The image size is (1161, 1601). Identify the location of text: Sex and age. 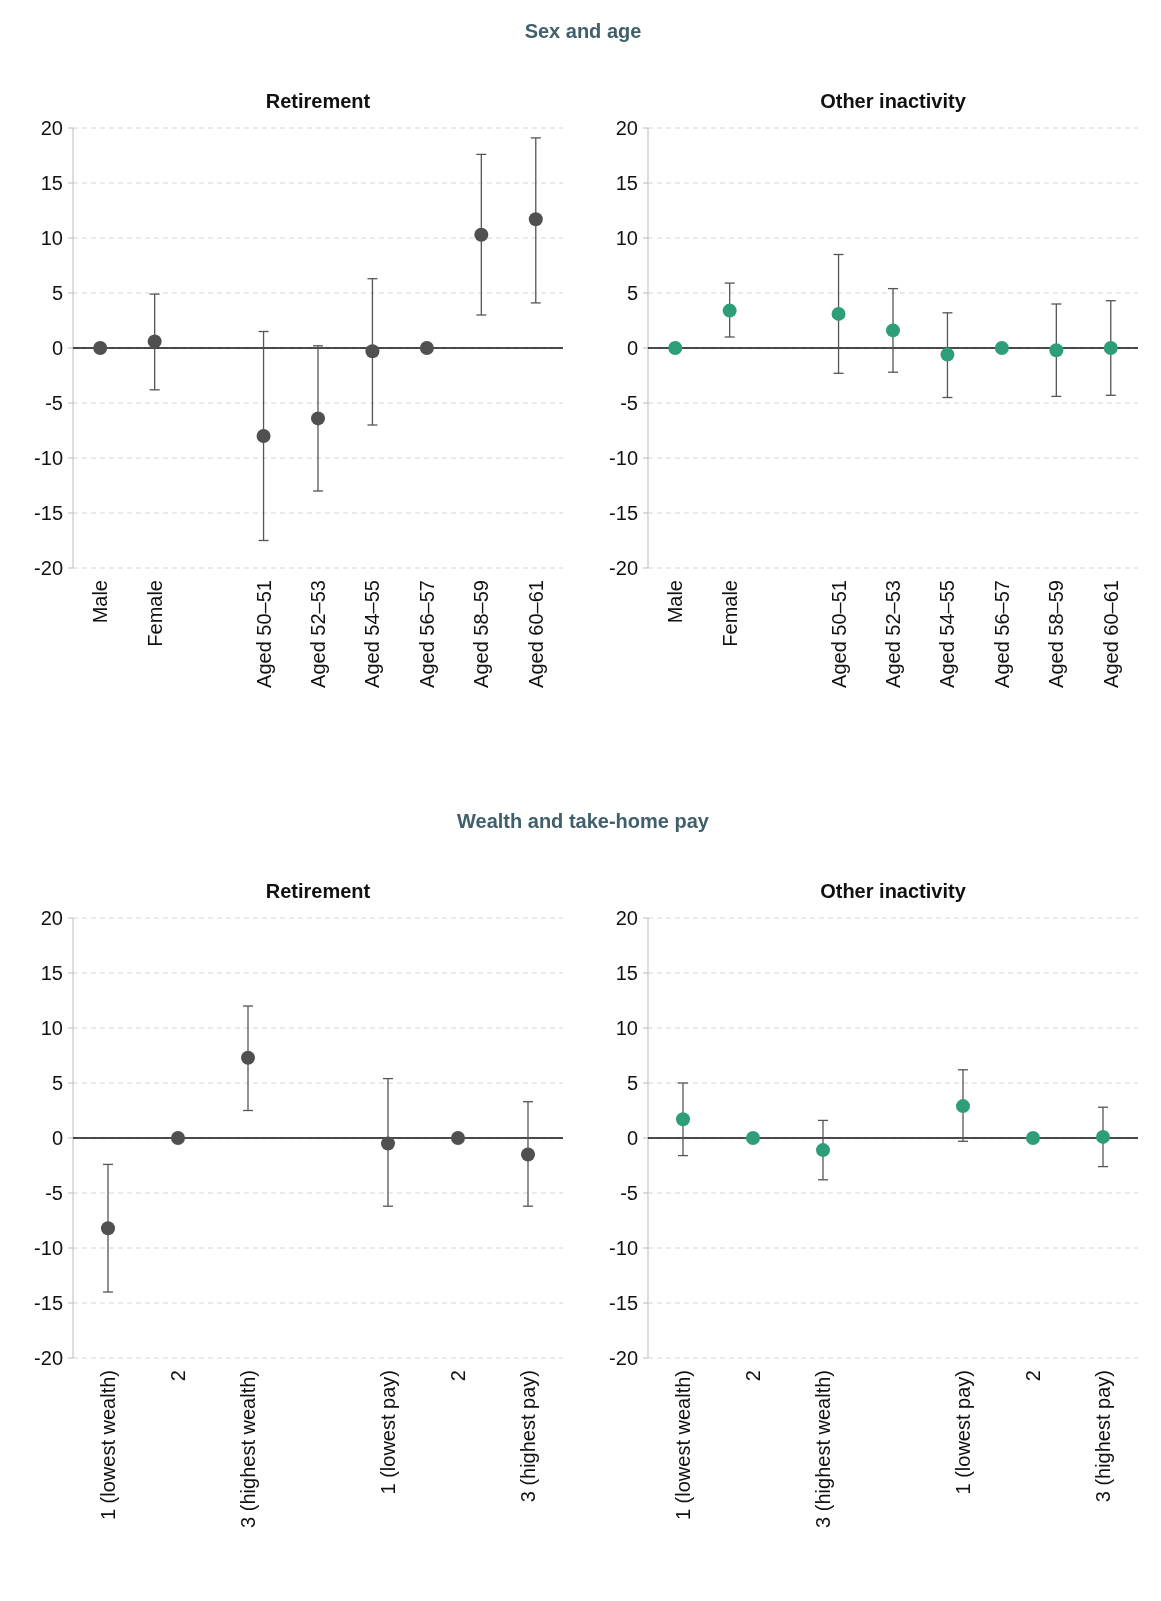
(583, 31).